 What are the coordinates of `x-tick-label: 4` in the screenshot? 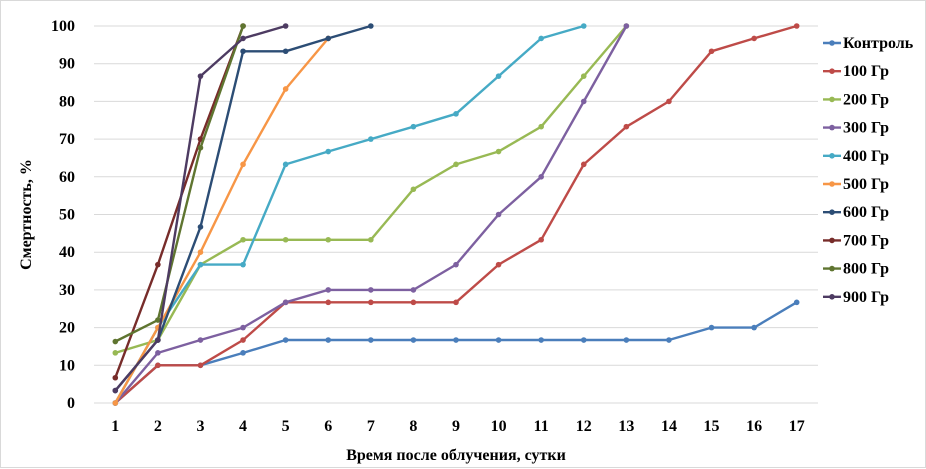 It's located at (243, 426).